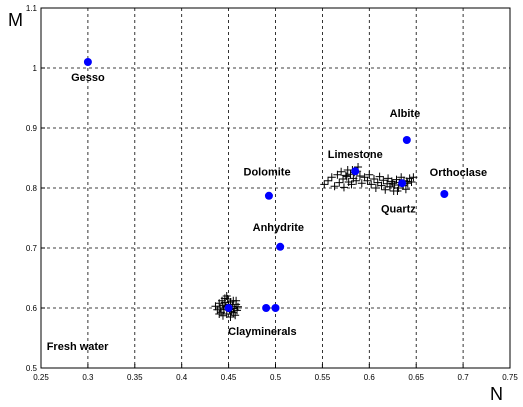 This screenshot has width=523, height=407. I want to click on mineral-label: Quartz, so click(398, 210).